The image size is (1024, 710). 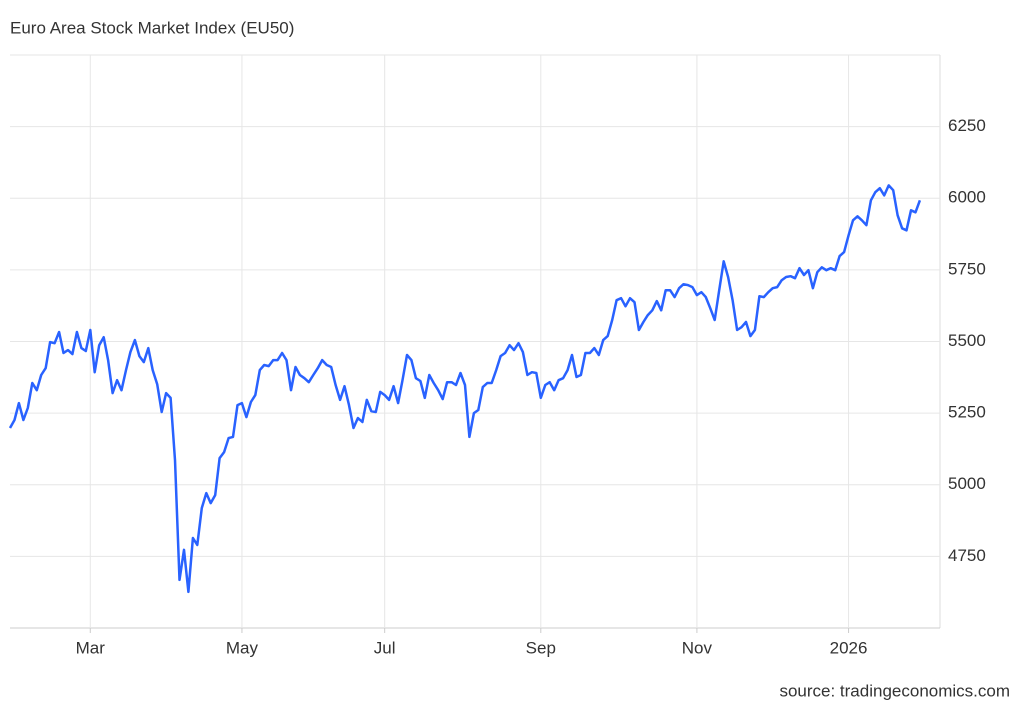 What do you see at coordinates (967, 268) in the screenshot?
I see `y-tick-label: 5750` at bounding box center [967, 268].